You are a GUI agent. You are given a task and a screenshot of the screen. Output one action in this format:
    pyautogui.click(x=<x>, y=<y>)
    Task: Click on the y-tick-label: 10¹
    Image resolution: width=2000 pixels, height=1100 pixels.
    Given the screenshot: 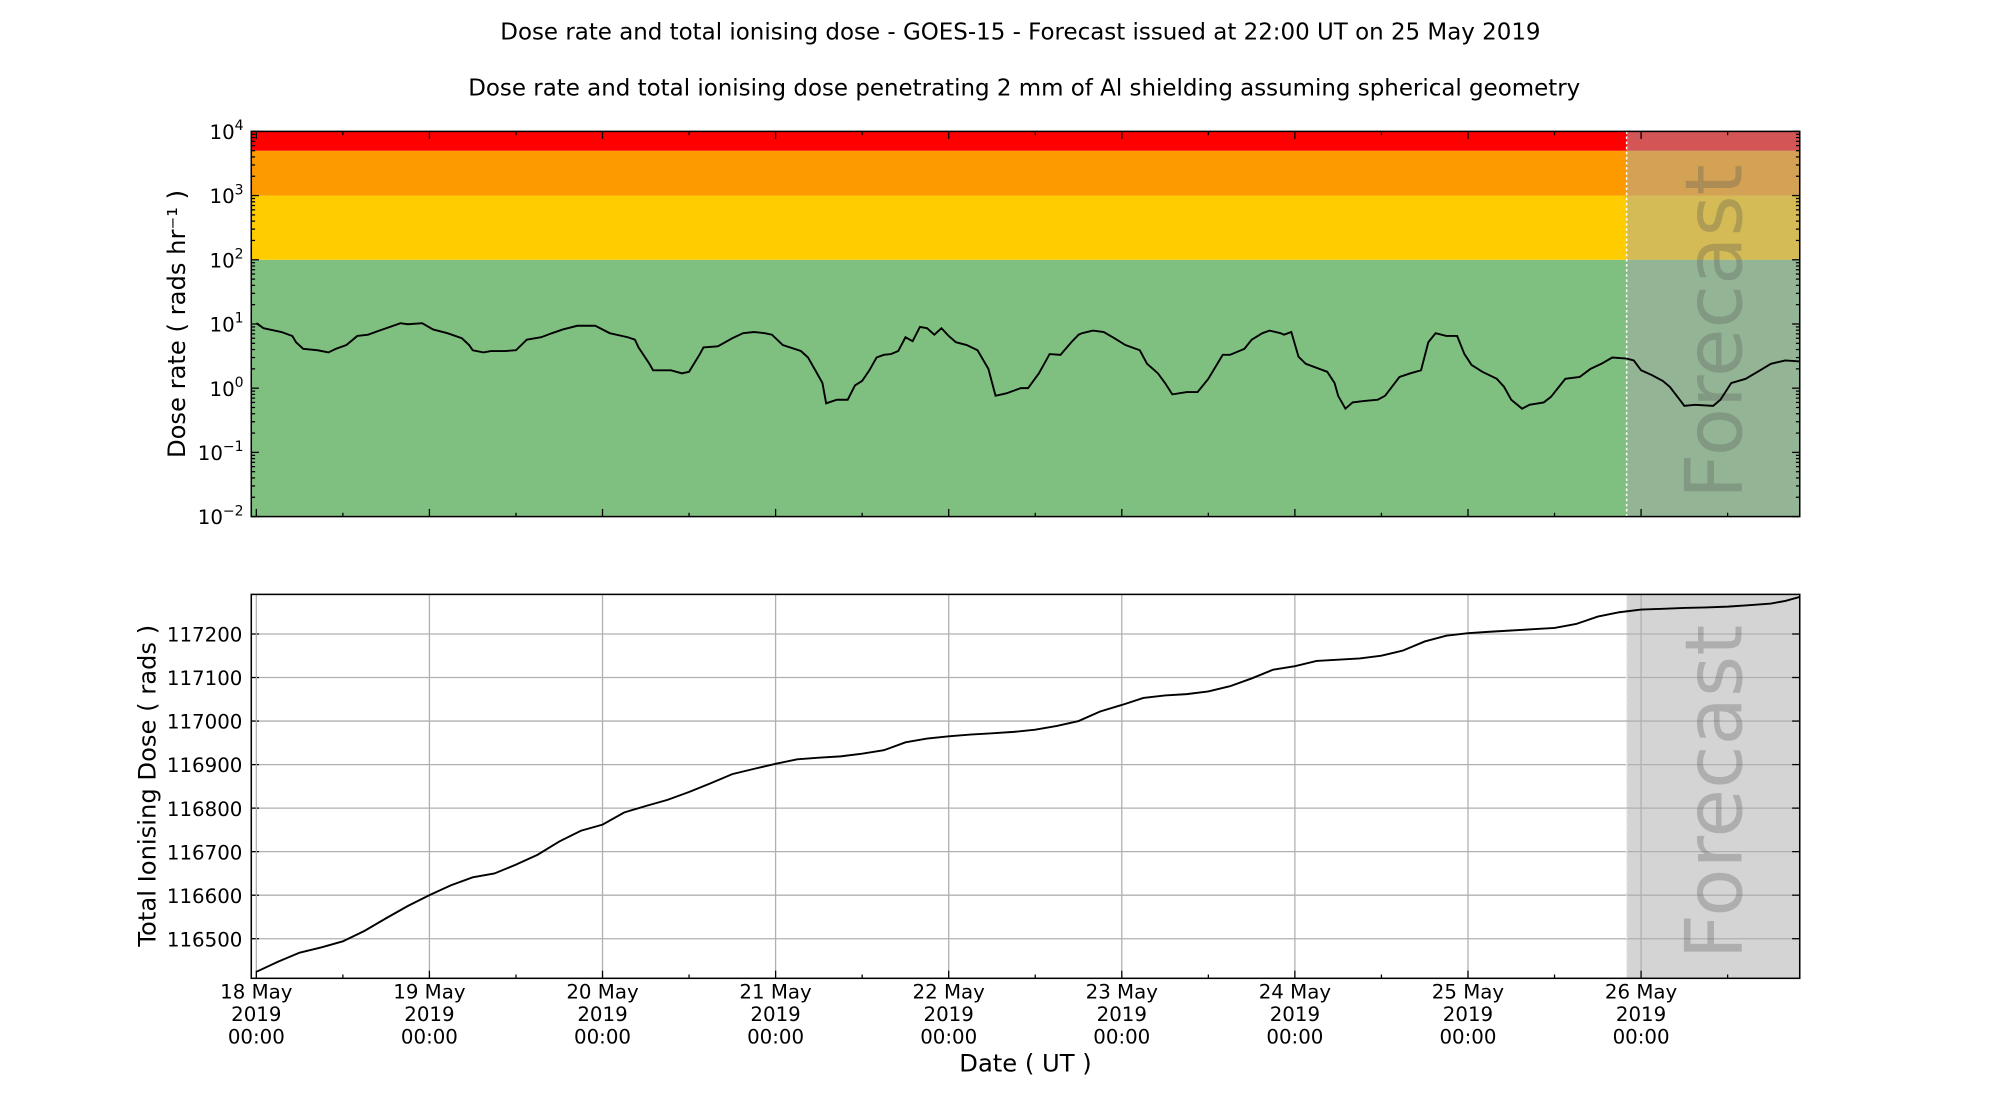 What is the action you would take?
    pyautogui.click(x=227, y=324)
    